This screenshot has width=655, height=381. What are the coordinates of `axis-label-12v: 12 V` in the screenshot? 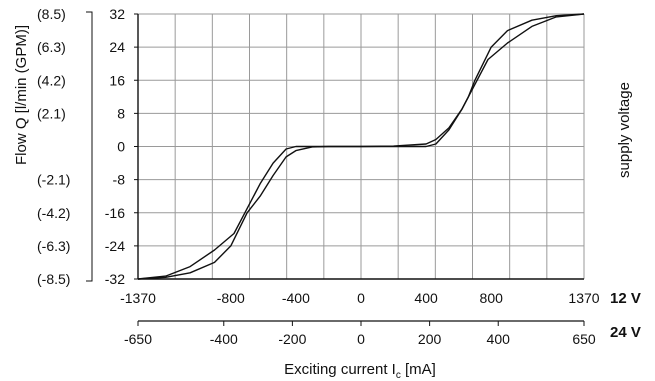 It's located at (625, 298).